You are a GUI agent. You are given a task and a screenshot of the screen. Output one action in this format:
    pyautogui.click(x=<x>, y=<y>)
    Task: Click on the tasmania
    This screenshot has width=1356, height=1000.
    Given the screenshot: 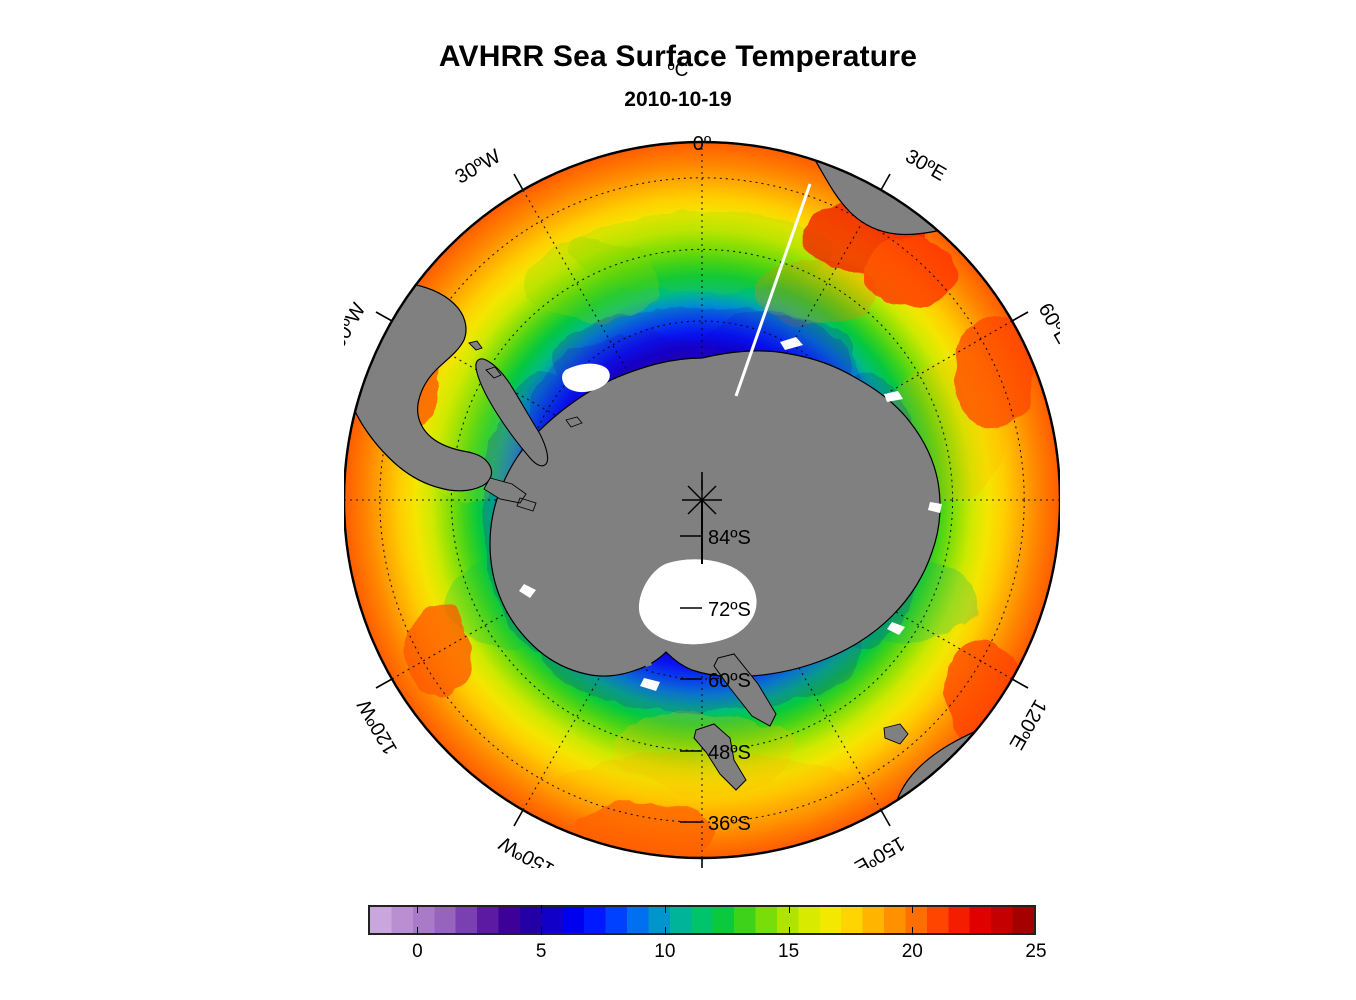 What is the action you would take?
    pyautogui.click(x=896, y=734)
    